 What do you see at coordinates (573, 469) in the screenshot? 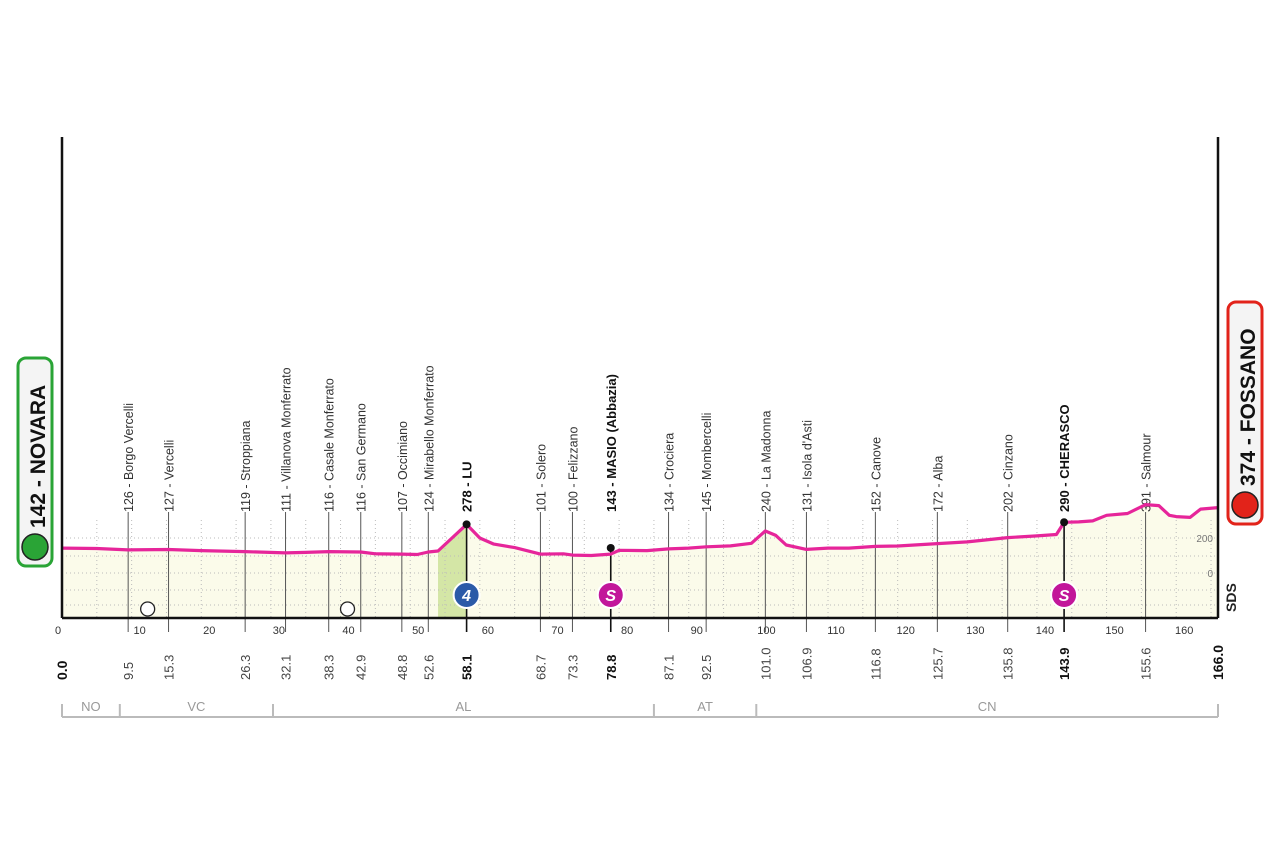
I see `place-label: 100 - Felizzano` at bounding box center [573, 469].